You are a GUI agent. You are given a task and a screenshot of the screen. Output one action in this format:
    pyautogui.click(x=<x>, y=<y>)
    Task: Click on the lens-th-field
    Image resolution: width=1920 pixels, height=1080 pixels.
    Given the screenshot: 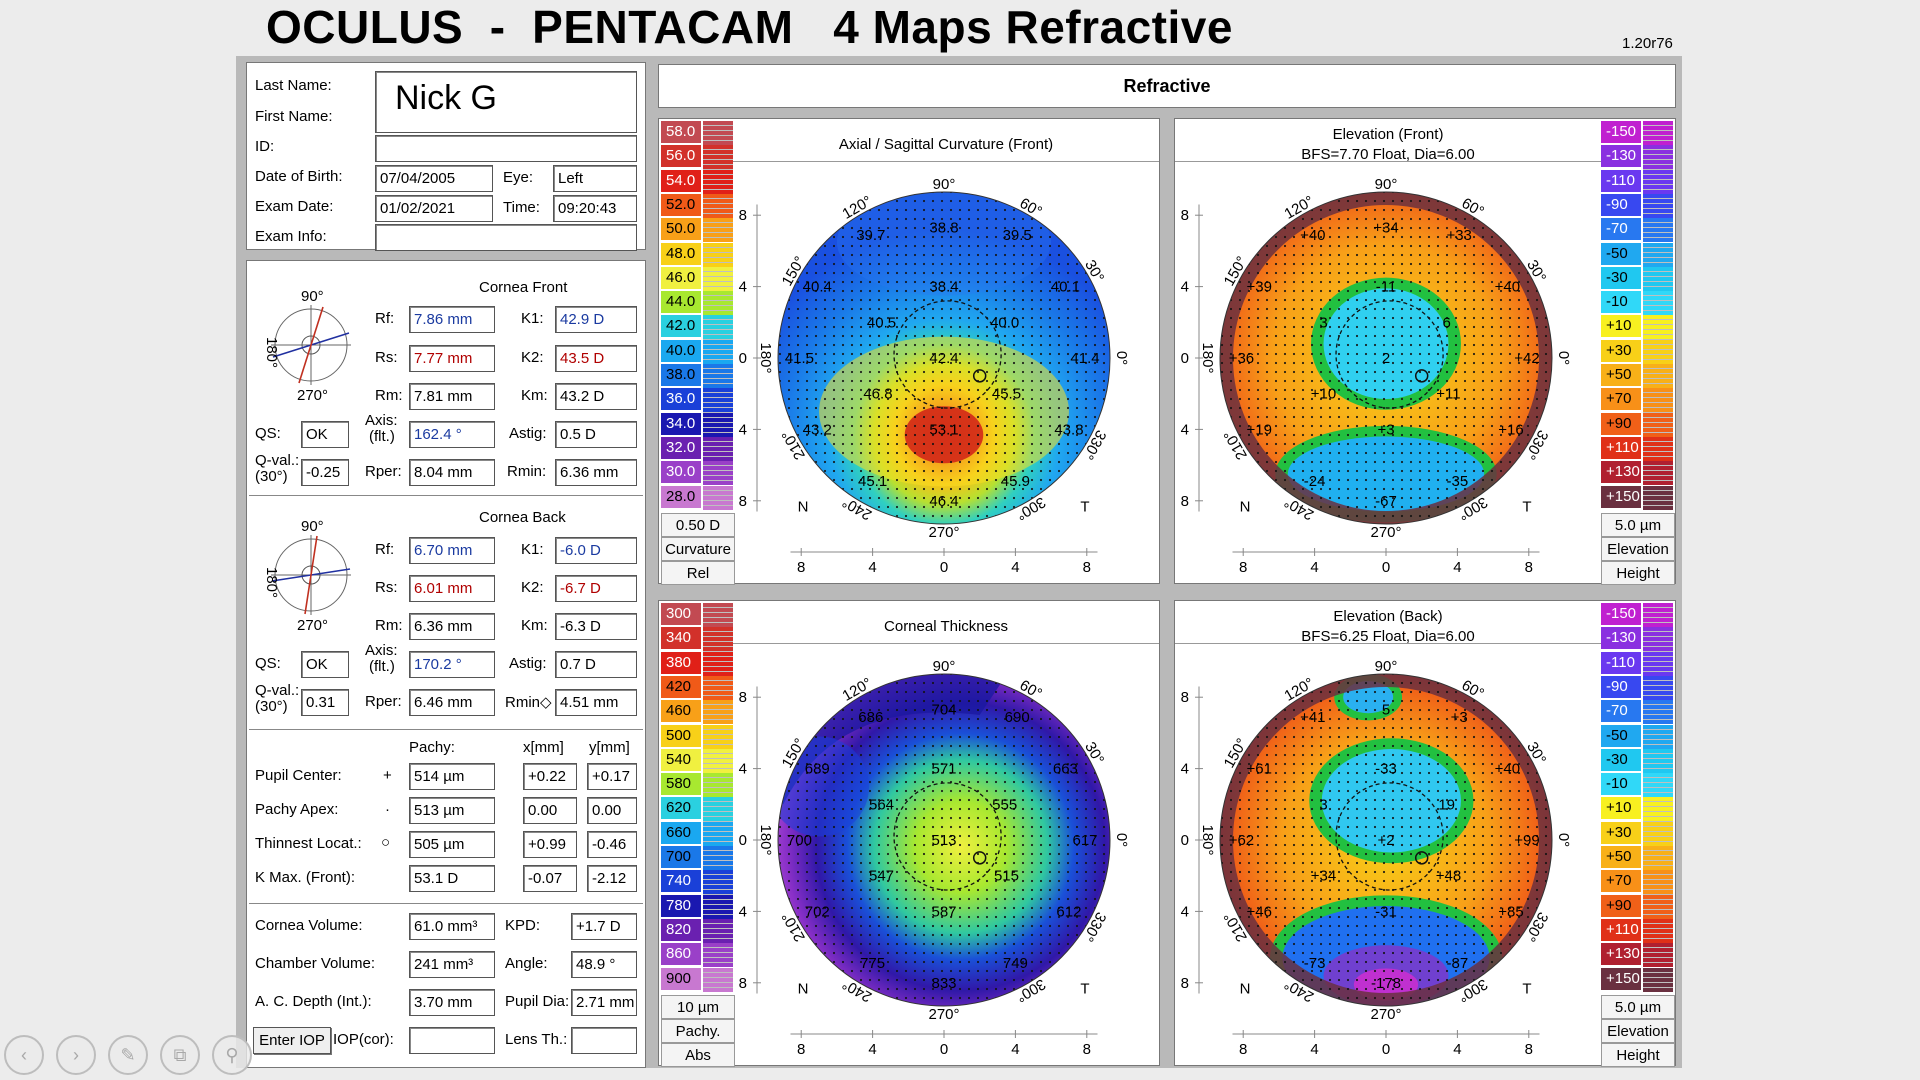 What is the action you would take?
    pyautogui.click(x=604, y=1040)
    